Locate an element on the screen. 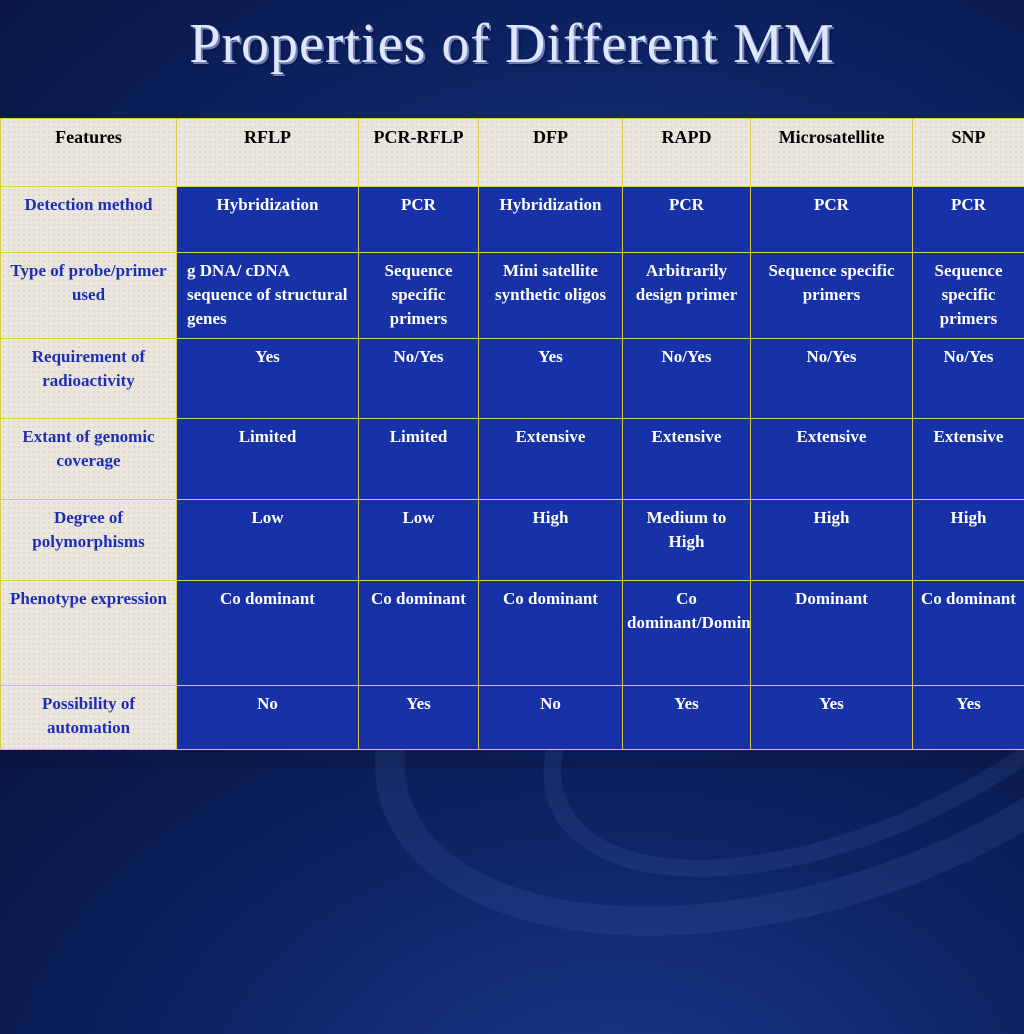  column-header: Features is located at coordinates (89, 153).